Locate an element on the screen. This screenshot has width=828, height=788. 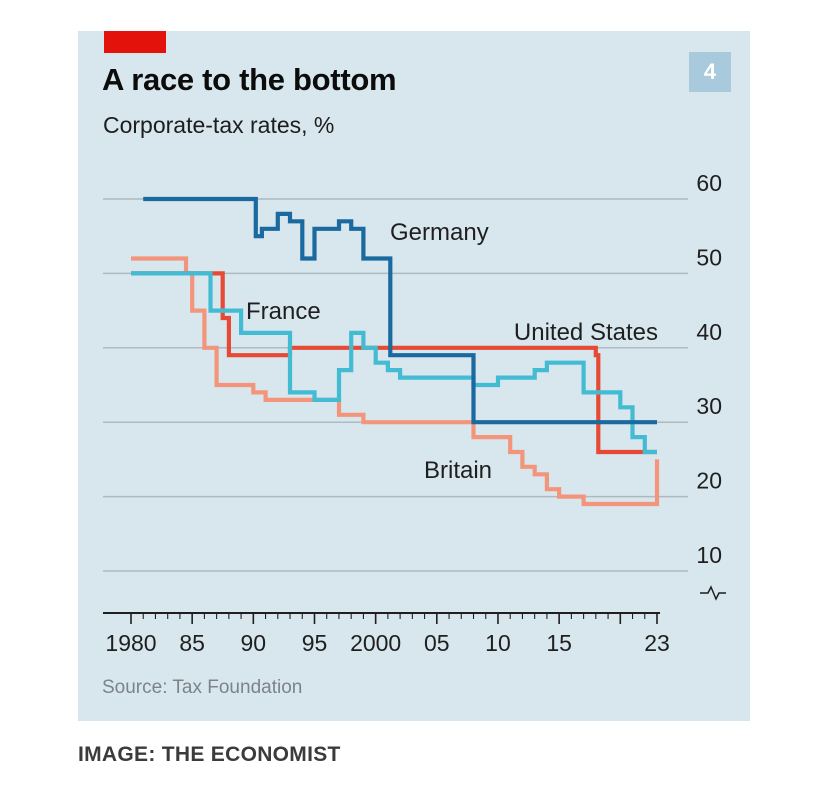
series-label-britain: Britain is located at coordinates (458, 470).